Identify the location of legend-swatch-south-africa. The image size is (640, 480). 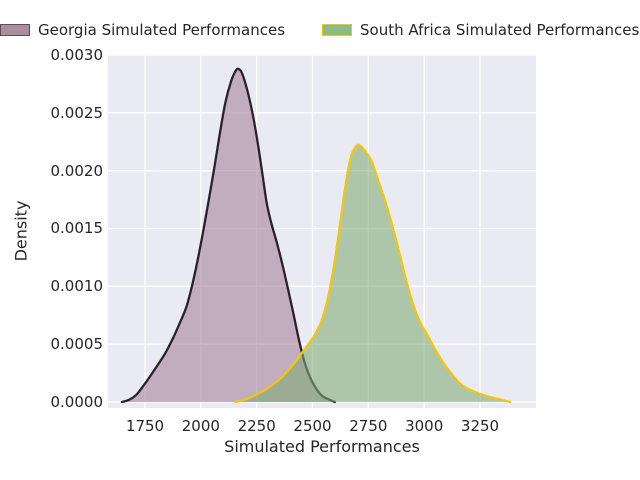
(337, 30).